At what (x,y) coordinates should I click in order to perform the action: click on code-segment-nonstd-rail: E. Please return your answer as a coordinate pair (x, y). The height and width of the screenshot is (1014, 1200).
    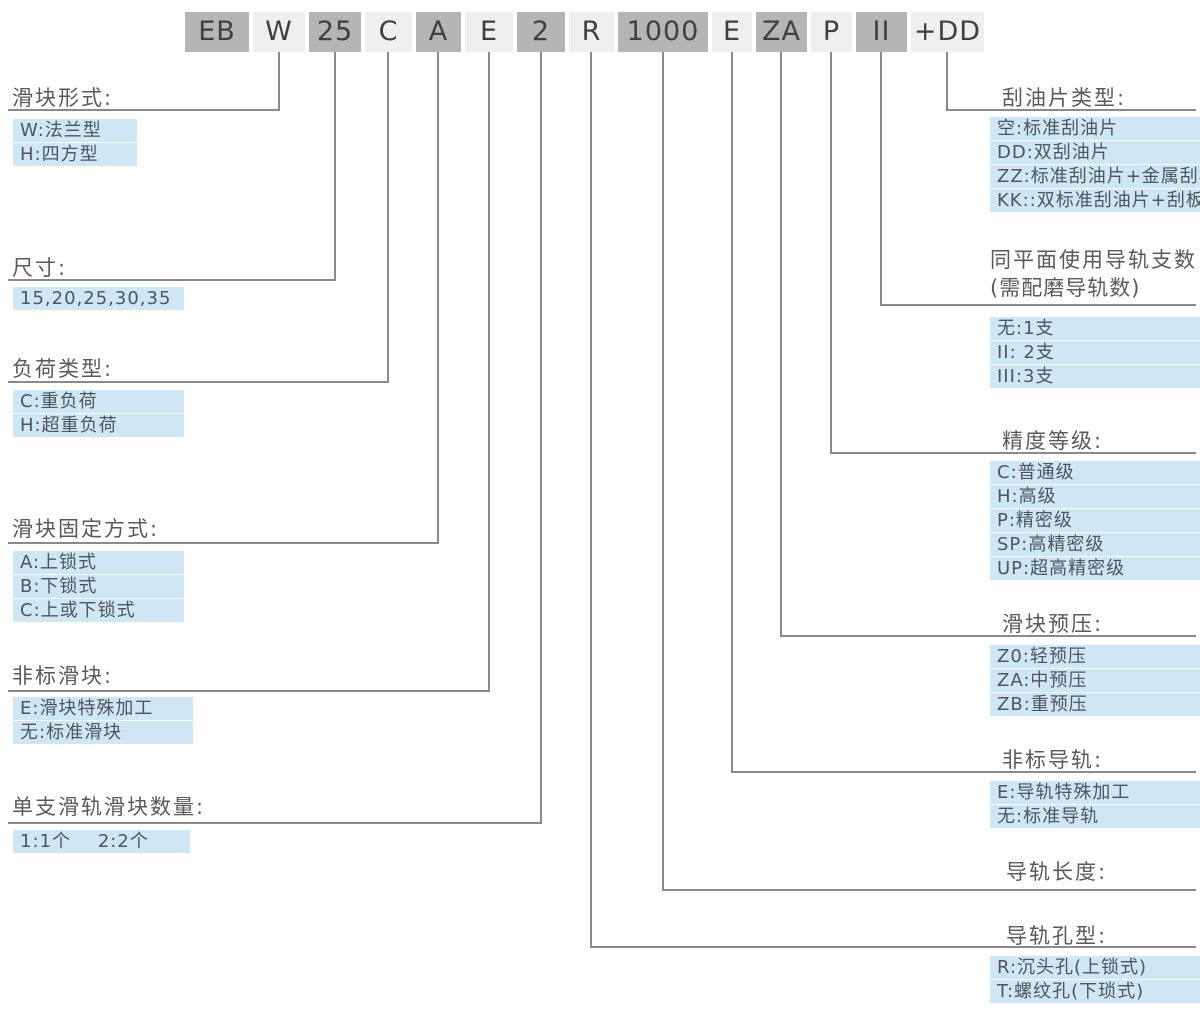
    Looking at the image, I should click on (732, 32).